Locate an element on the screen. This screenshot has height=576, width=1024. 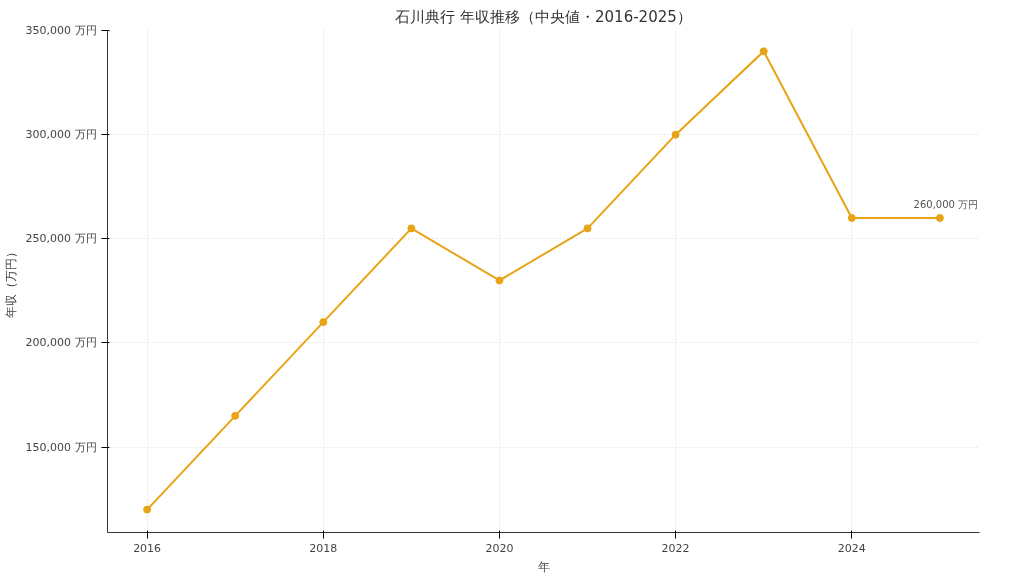
x-tick-label: 2022 is located at coordinates (675, 548).